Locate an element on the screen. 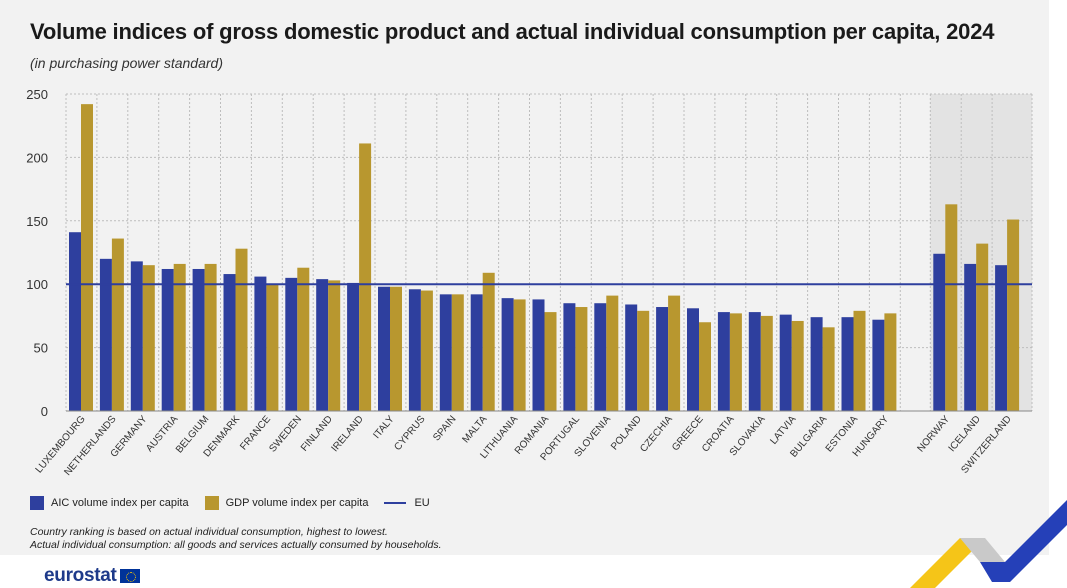 The width and height of the screenshot is (1067, 588). x-tick-label: SWEDEN is located at coordinates (285, 434).